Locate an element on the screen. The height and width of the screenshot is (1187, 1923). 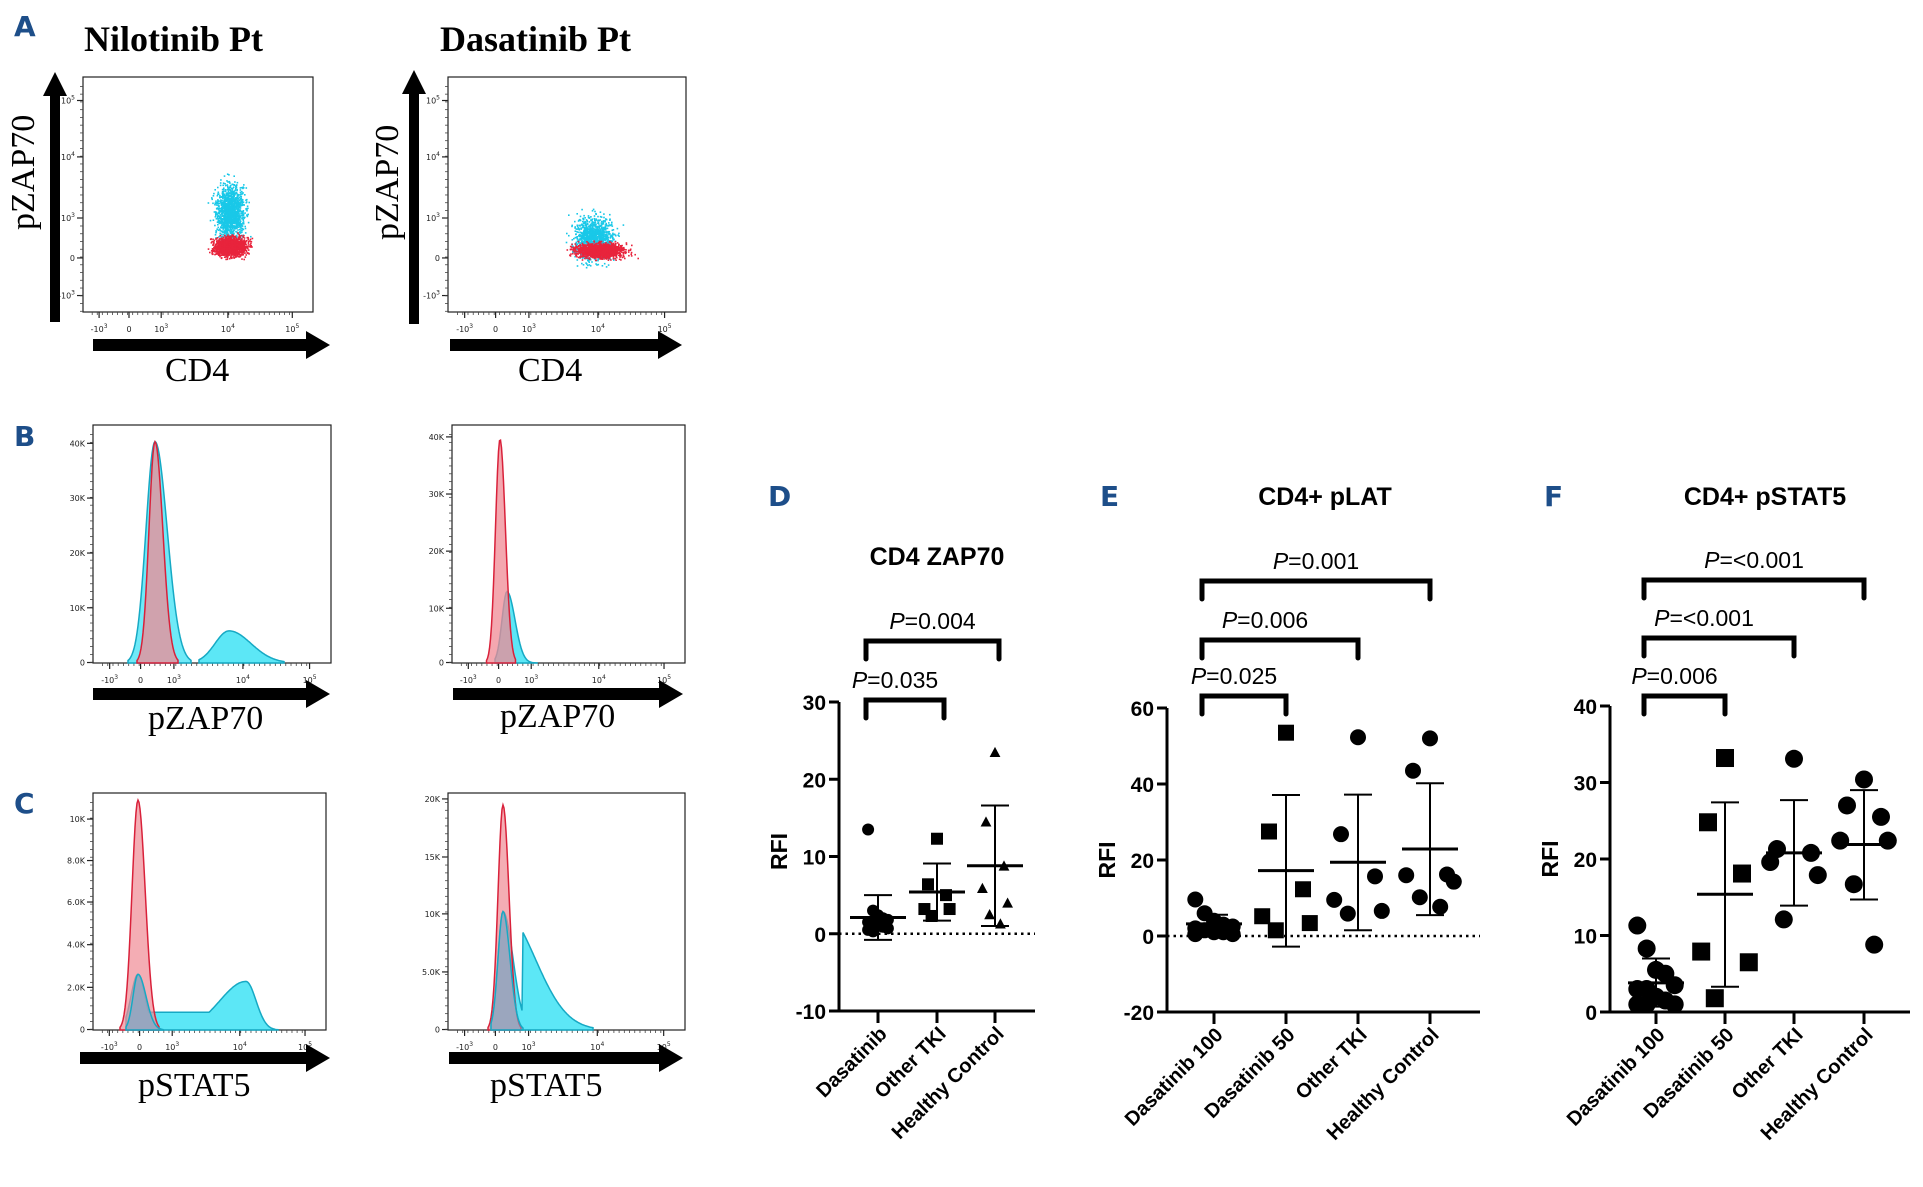
a1-plot-ytick-label: 10⁵ is located at coordinates (68, 100).